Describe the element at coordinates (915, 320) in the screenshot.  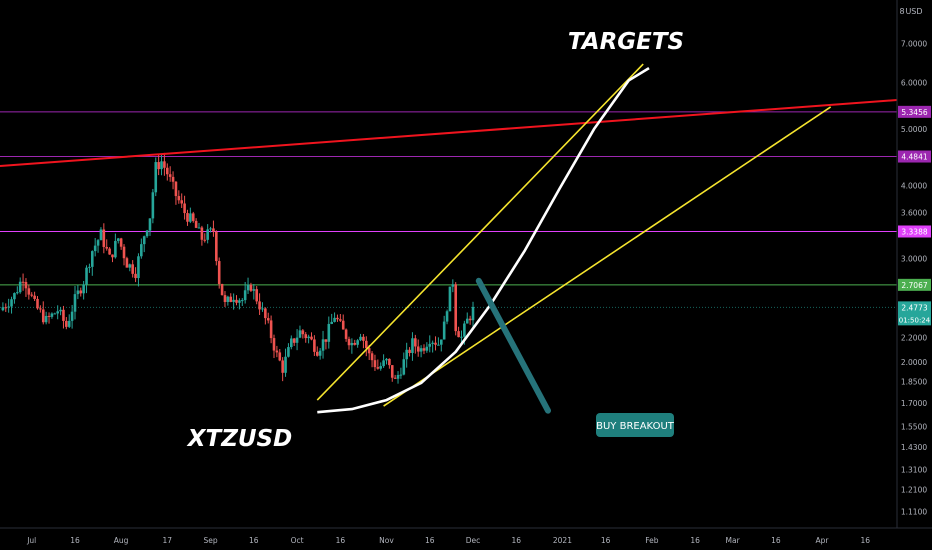
I see `countdown-label: 01:50:24` at that location.